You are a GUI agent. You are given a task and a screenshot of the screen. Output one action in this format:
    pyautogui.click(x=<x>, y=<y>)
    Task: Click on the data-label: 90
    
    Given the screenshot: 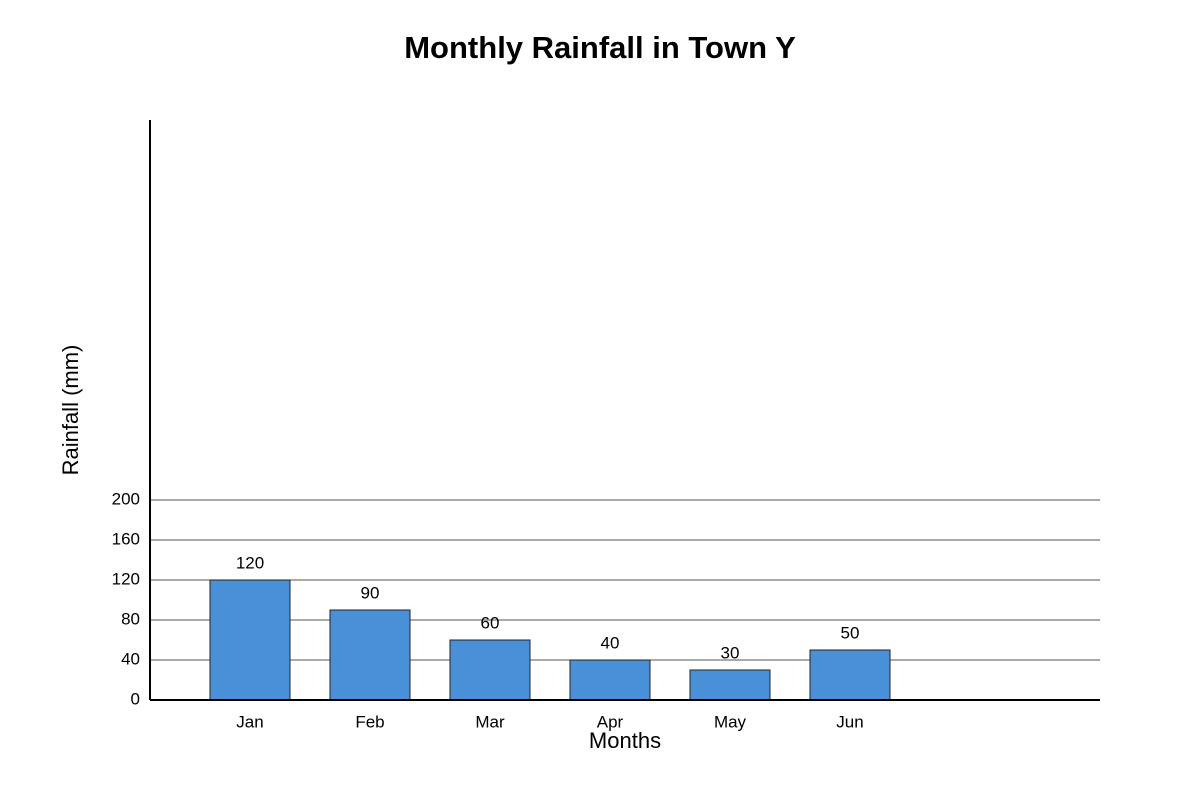 What is the action you would take?
    pyautogui.click(x=370, y=592)
    